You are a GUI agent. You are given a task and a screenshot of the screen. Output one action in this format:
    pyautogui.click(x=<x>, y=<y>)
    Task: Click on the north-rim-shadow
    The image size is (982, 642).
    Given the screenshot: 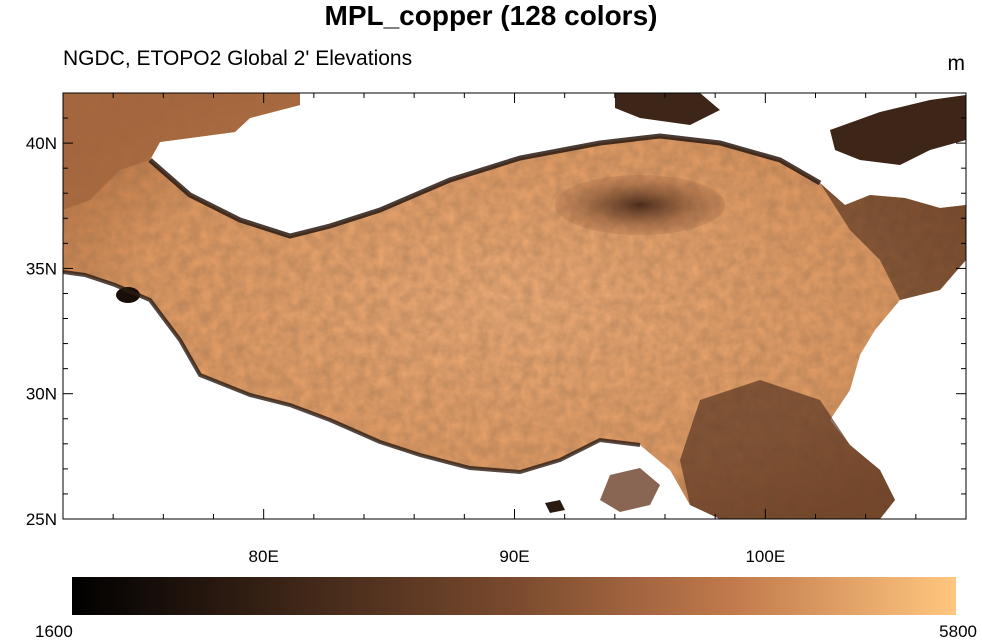 What is the action you would take?
    pyautogui.click(x=485, y=186)
    